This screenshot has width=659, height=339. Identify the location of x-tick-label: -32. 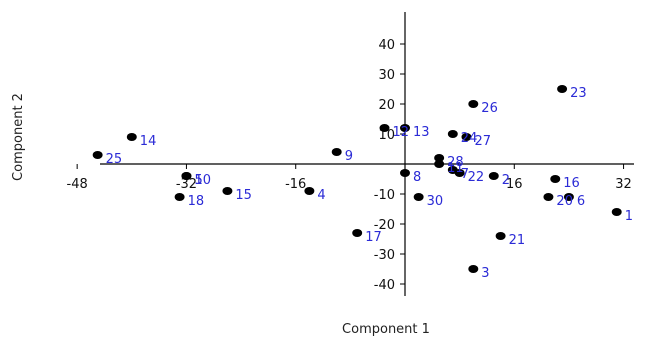
(186, 184).